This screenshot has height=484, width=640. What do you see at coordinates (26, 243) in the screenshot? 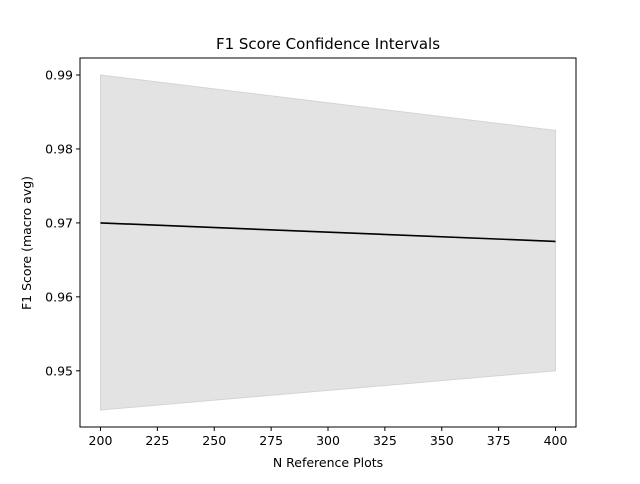
I see `y-axis-label: F1 Score (macro avg)` at bounding box center [26, 243].